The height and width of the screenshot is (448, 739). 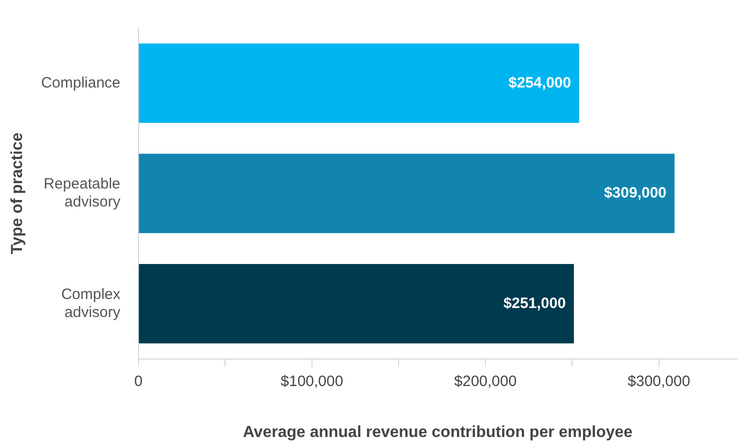 What do you see at coordinates (540, 83) in the screenshot?
I see `data-label: $254,000` at bounding box center [540, 83].